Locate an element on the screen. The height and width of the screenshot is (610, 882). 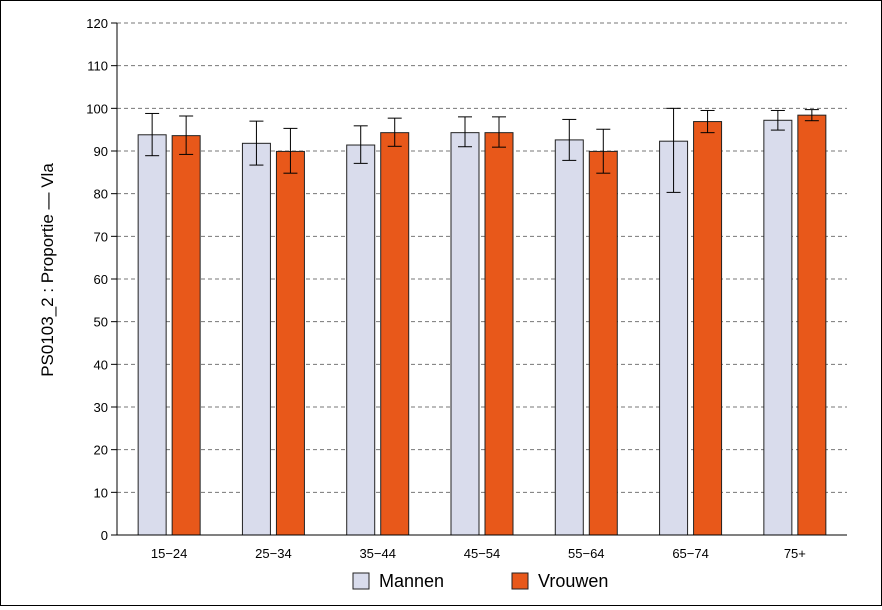
y-tick-label: 100 is located at coordinates (97, 108).